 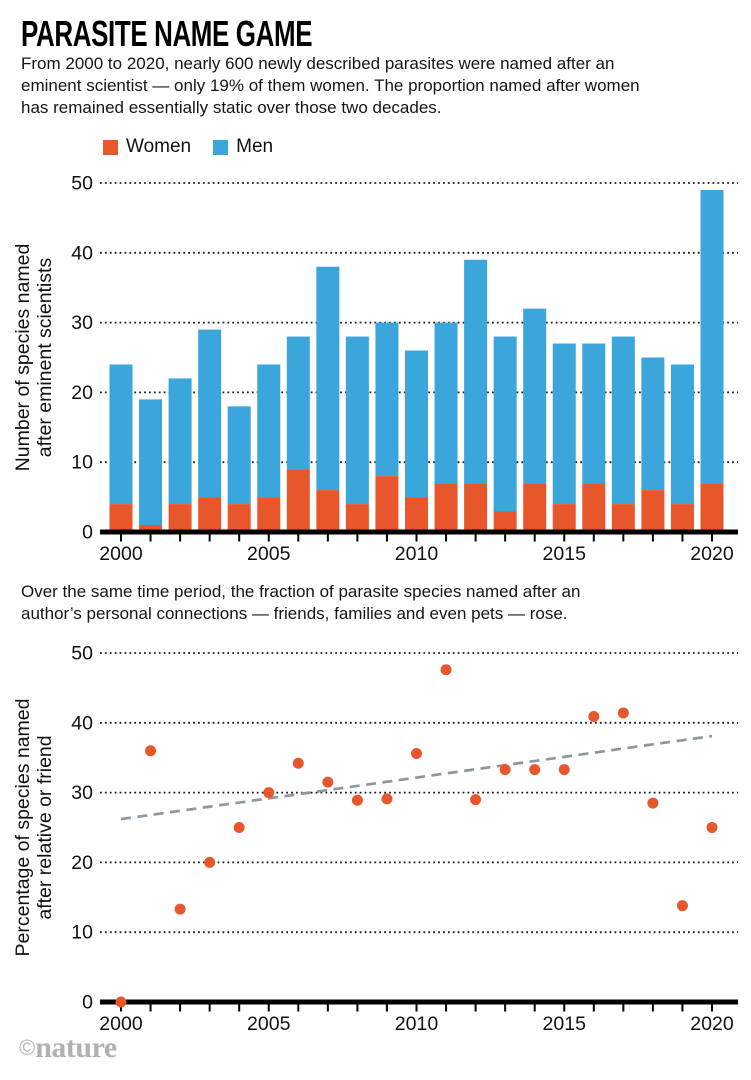 What do you see at coordinates (27, 1047) in the screenshot?
I see `copyright-icon: ©` at bounding box center [27, 1047].